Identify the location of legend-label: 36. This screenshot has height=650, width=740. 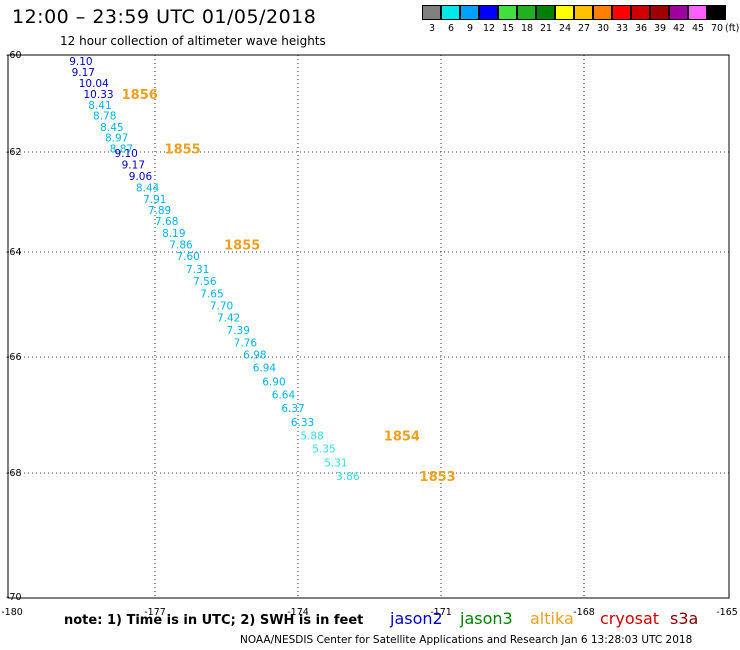
(641, 28).